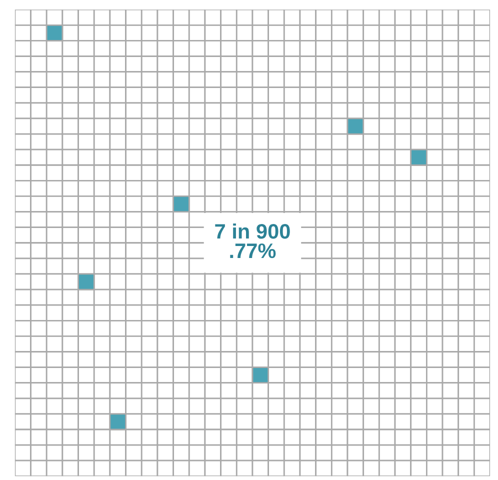 This screenshot has height=480, width=498. I want to click on data-label: 7 in 900, so click(252, 231).